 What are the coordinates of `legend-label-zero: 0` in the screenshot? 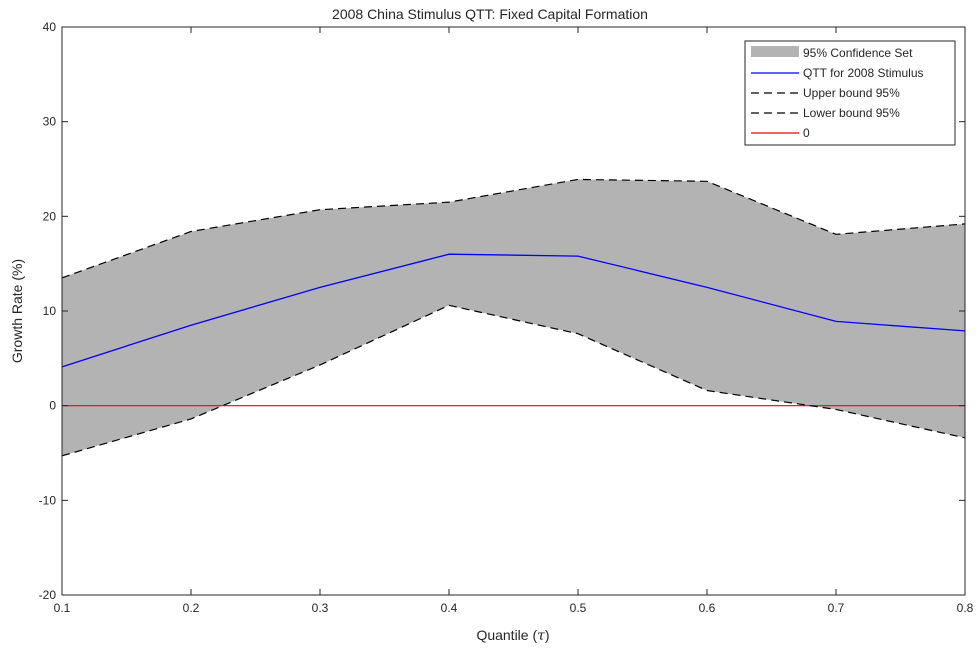 It's located at (806, 133).